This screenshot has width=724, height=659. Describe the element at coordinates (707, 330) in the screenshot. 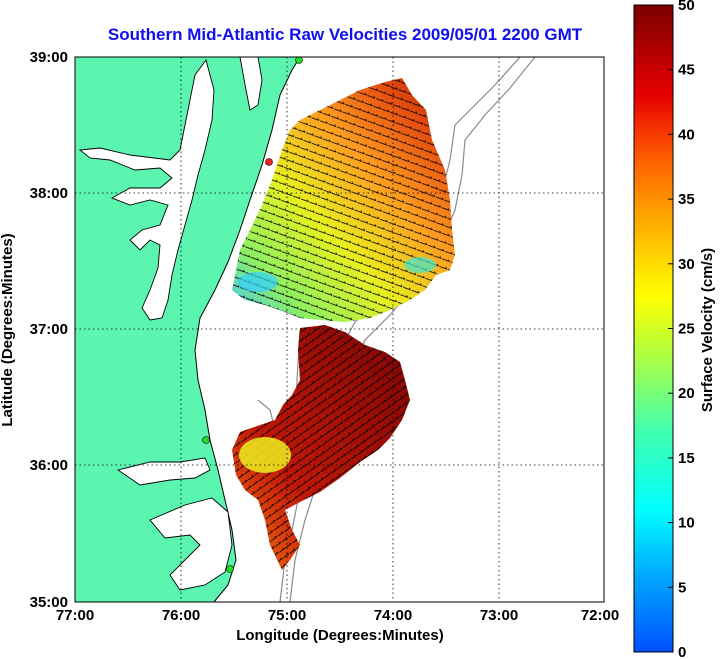

I see `colorbar-label: Surface Velocity (cm/s)` at that location.